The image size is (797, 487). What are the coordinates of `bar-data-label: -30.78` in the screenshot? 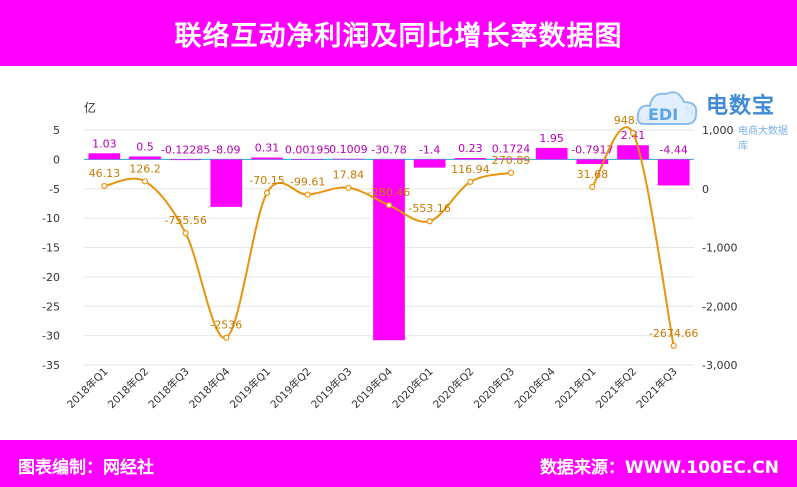 It's located at (388, 149).